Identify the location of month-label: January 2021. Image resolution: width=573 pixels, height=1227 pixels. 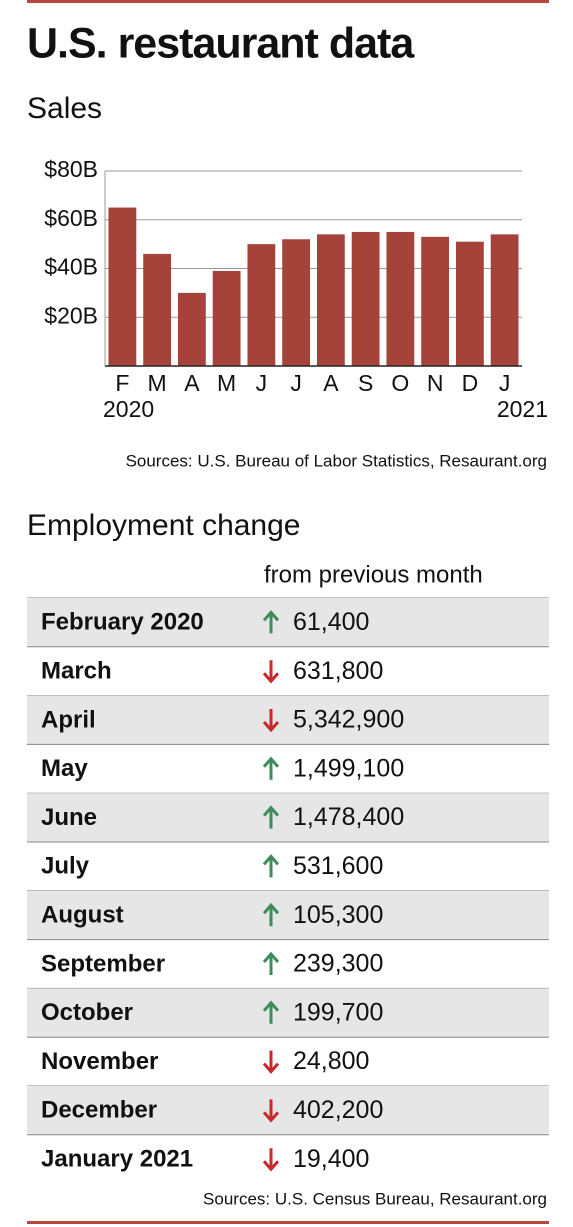
(117, 1159).